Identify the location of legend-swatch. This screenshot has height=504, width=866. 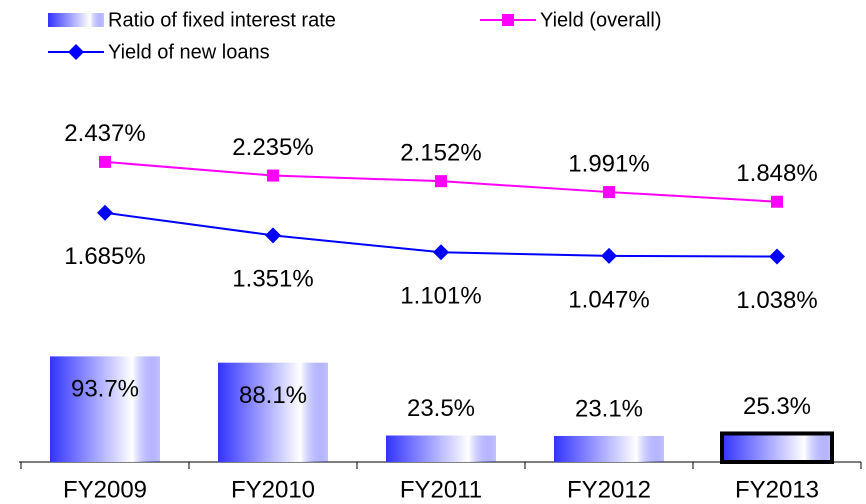
(76, 20).